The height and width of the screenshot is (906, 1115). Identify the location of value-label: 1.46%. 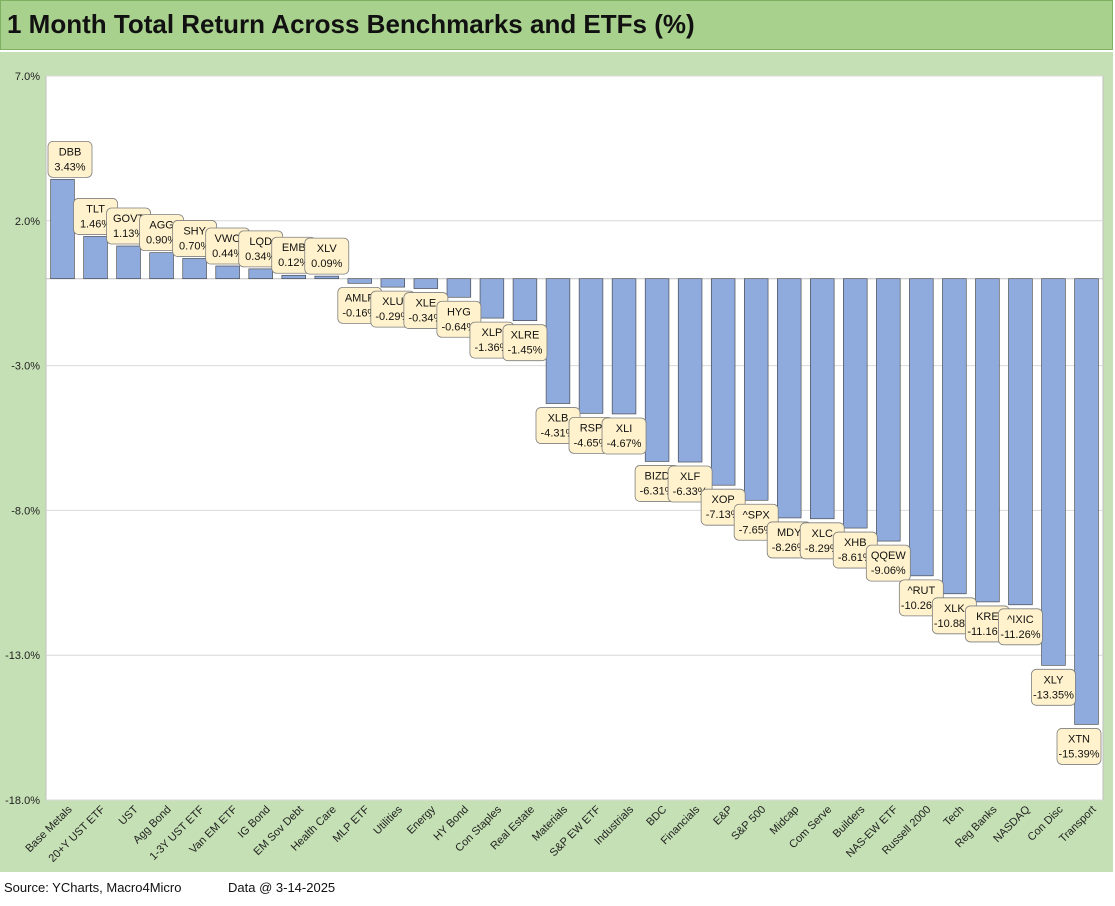
(95, 224).